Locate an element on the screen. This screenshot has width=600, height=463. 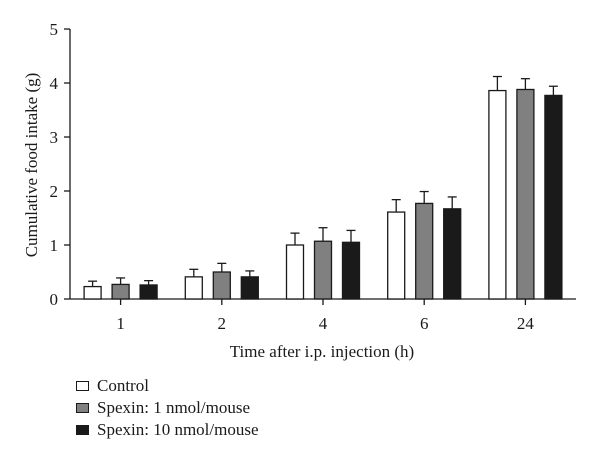
x-tick-label: 24 is located at coordinates (526, 323).